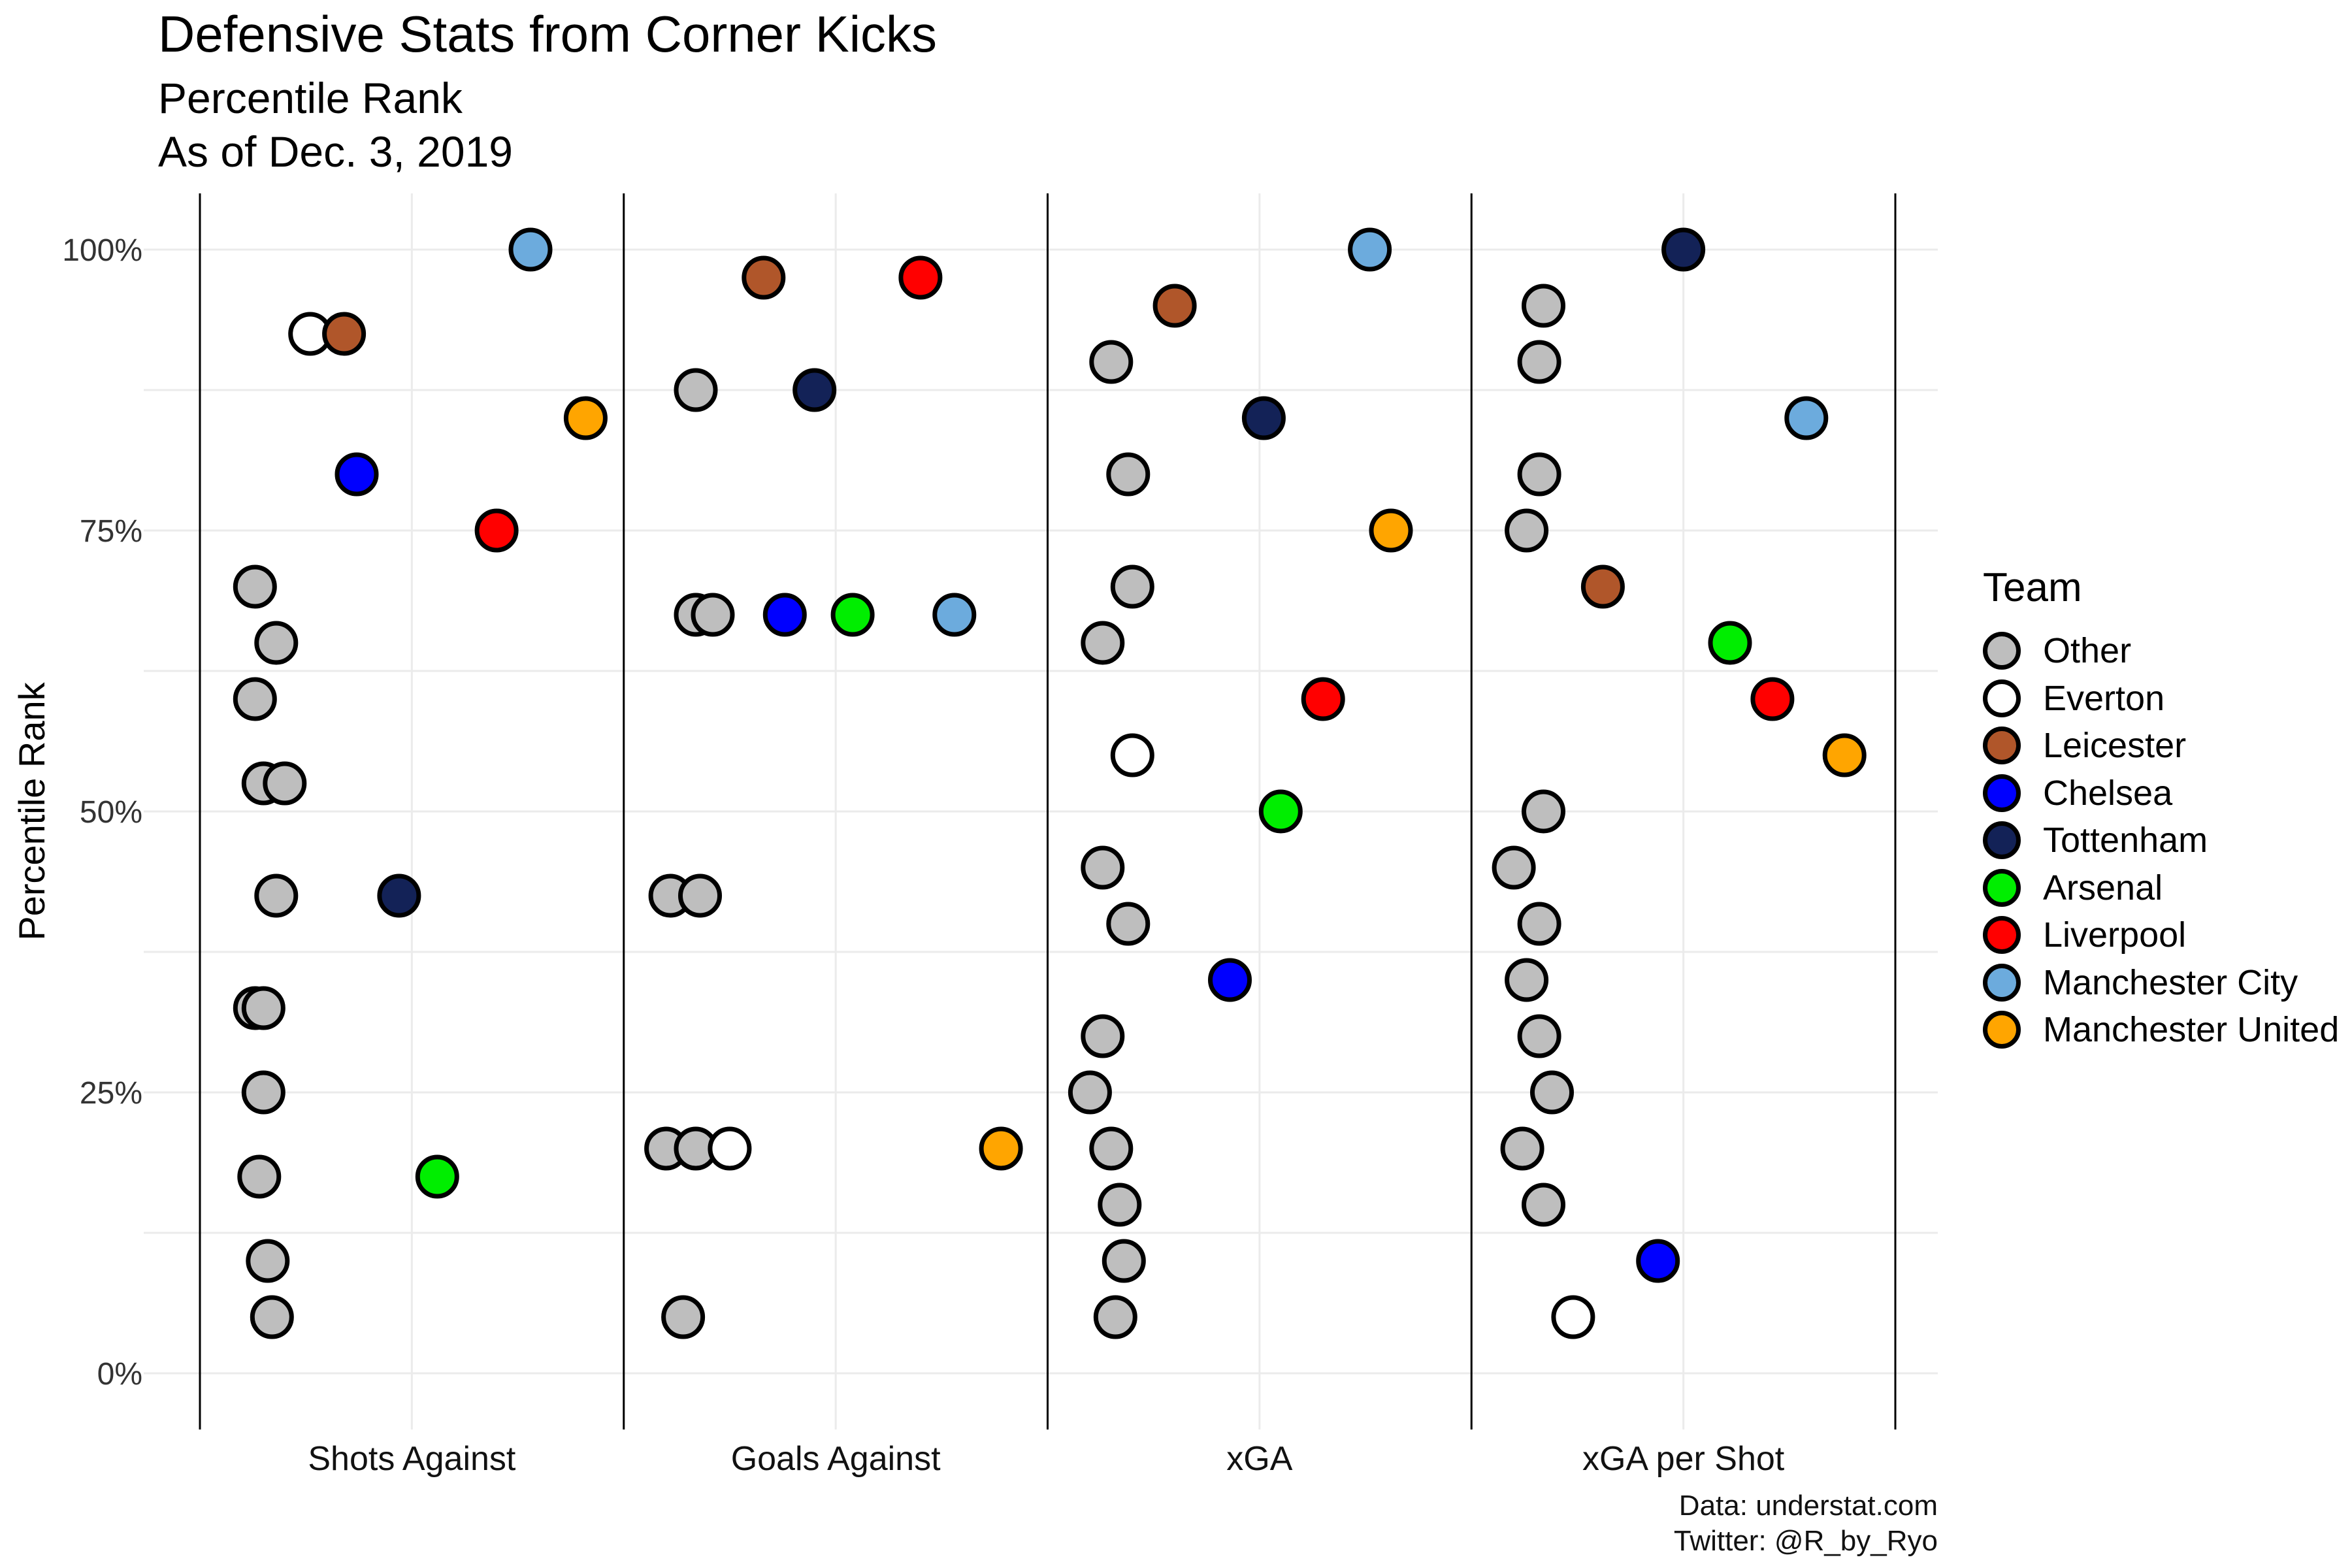 This screenshot has height=1568, width=2352. What do you see at coordinates (2161, 699) in the screenshot?
I see `legend-item: Everton` at bounding box center [2161, 699].